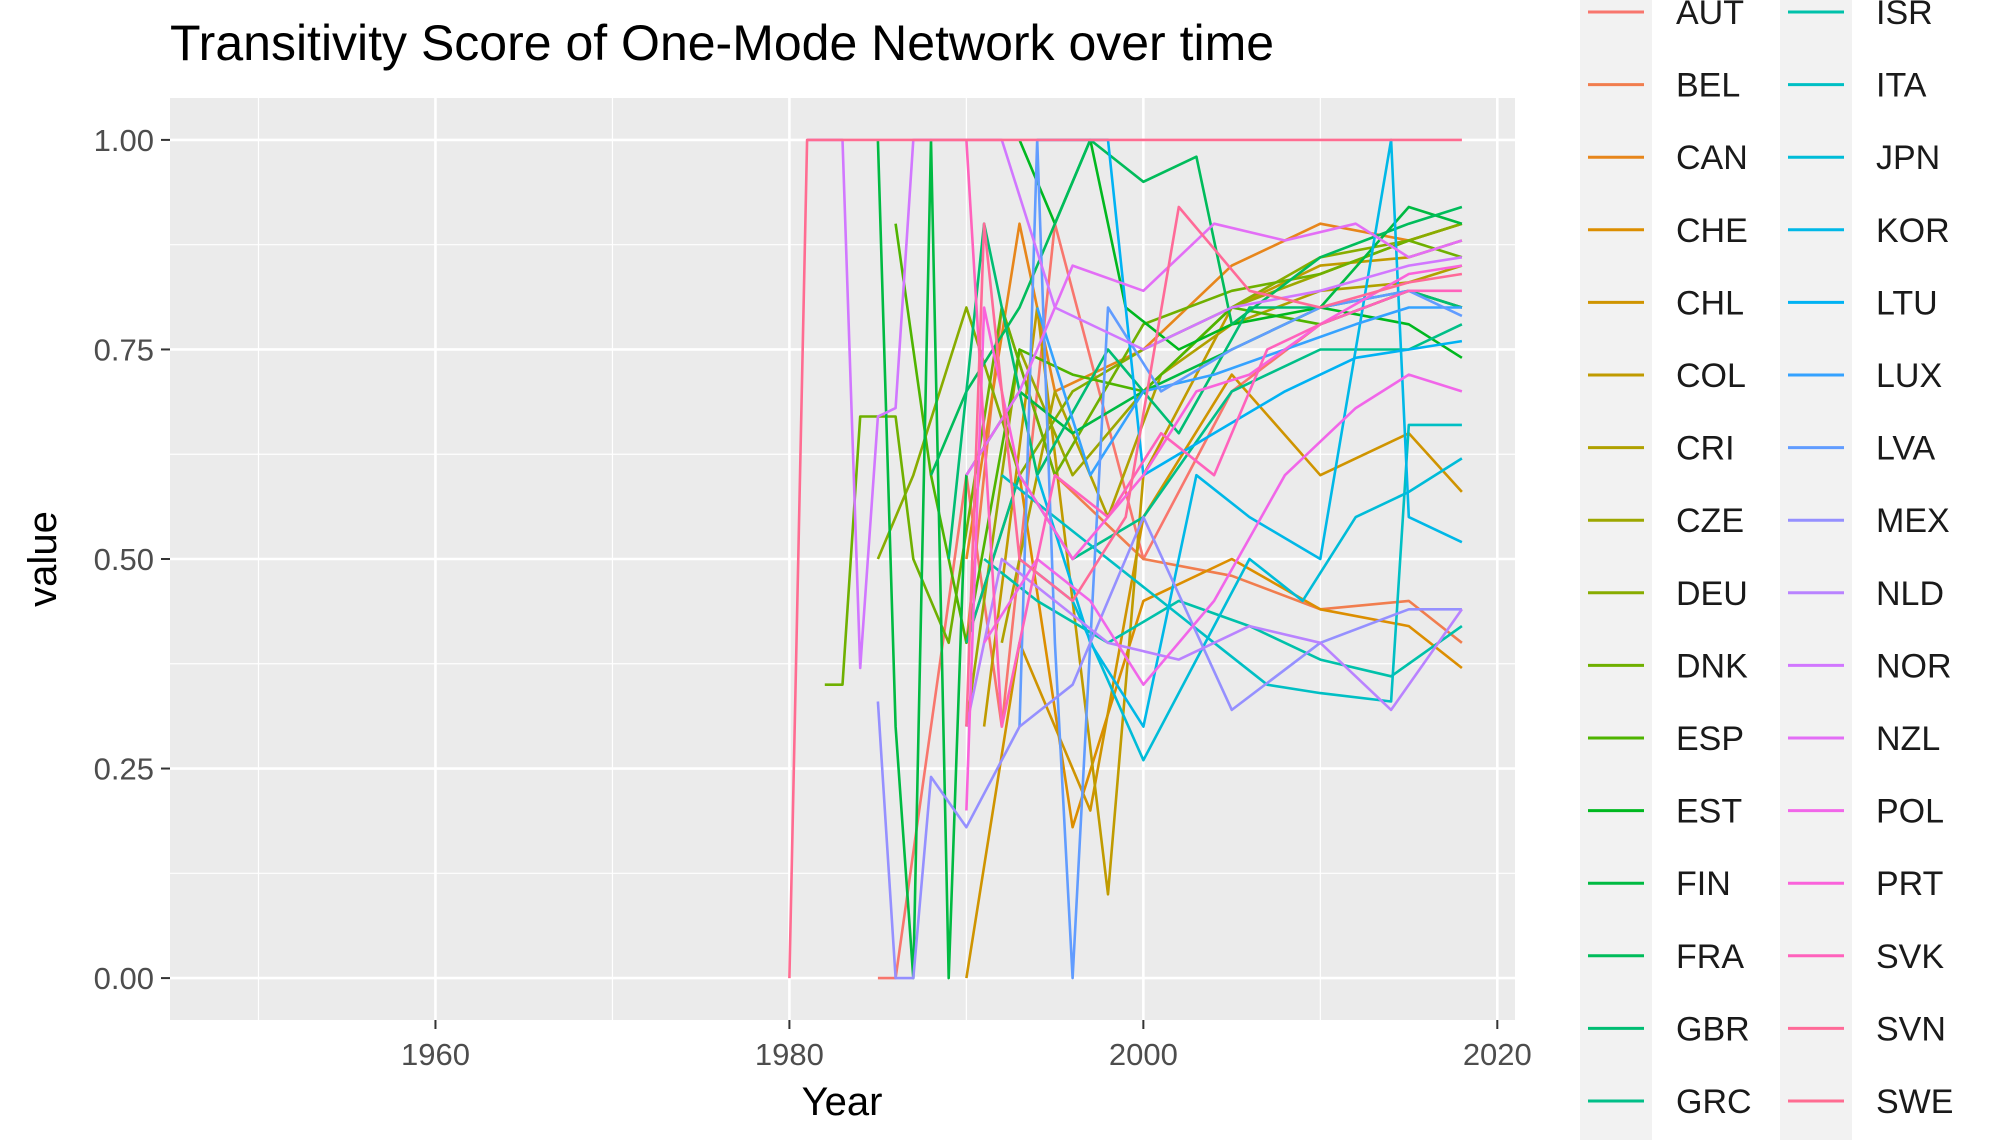 The width and height of the screenshot is (1993, 1140). What do you see at coordinates (1666, 521) in the screenshot?
I see `legend-item-cze: CZE` at bounding box center [1666, 521].